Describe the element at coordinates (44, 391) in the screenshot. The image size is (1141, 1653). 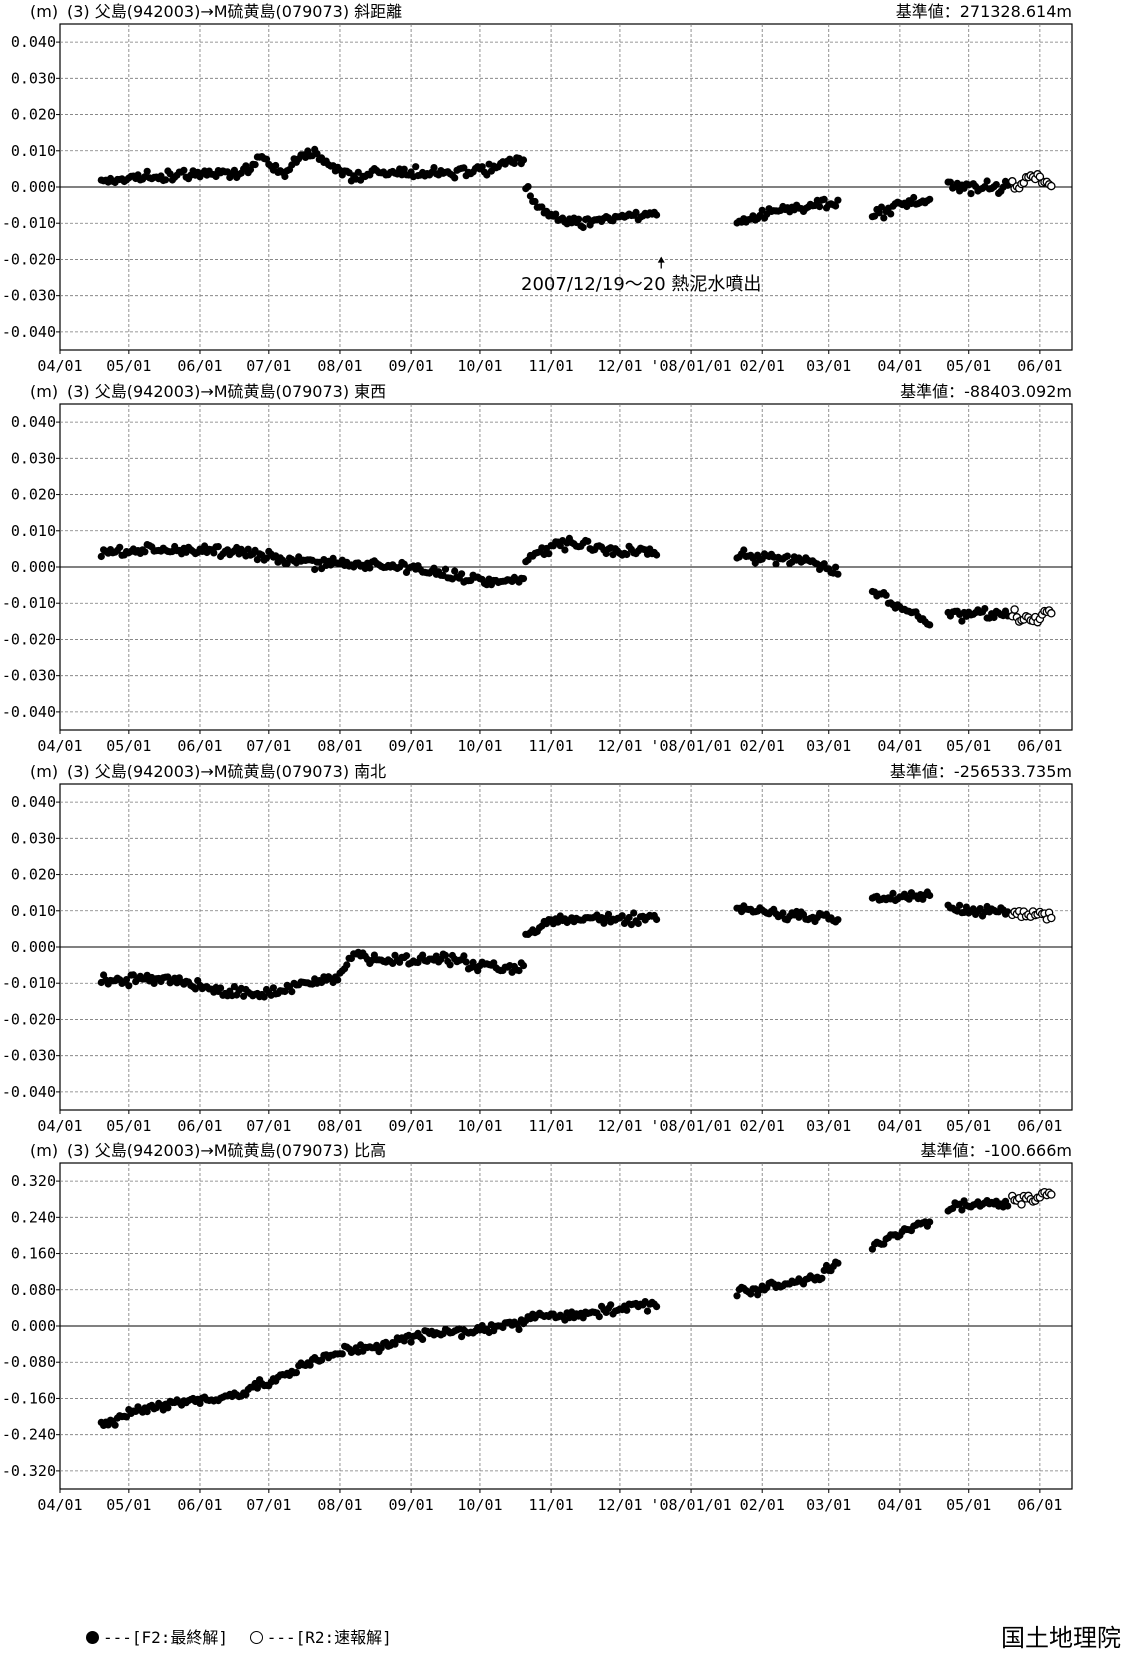
I see `unit-label: (m)` at that location.